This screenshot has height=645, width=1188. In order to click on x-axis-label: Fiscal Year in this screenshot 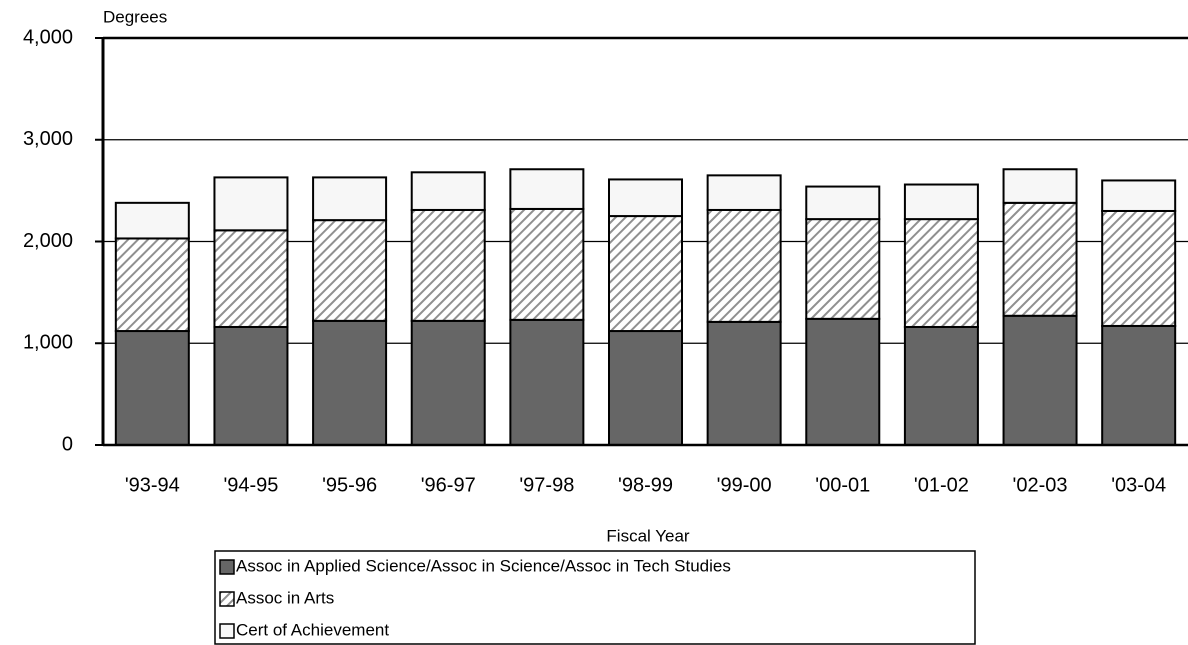, I will do `click(647, 535)`.